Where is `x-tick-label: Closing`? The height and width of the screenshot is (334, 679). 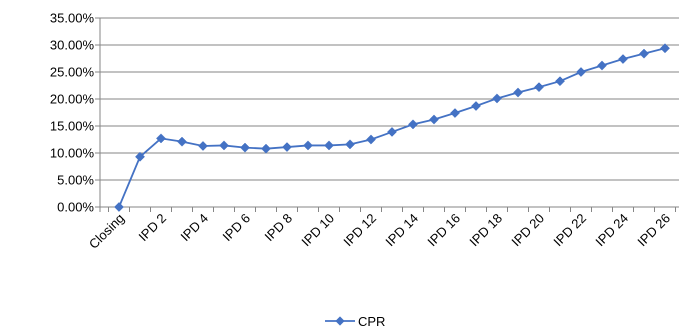
x-tick-label: Closing is located at coordinates (106, 231).